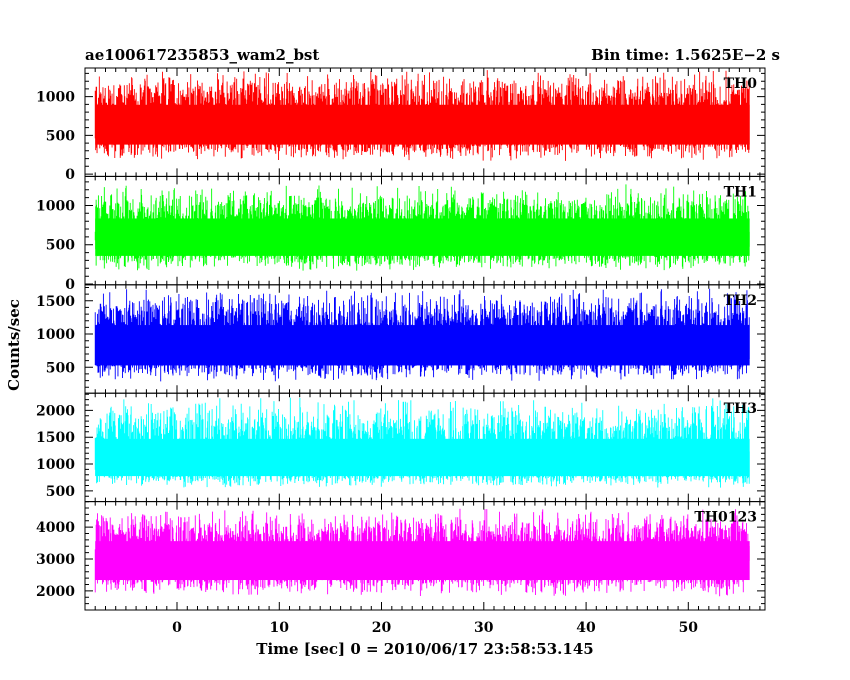 The height and width of the screenshot is (680, 850). What do you see at coordinates (382, 628) in the screenshot?
I see `x-tick-label: 20` at bounding box center [382, 628].